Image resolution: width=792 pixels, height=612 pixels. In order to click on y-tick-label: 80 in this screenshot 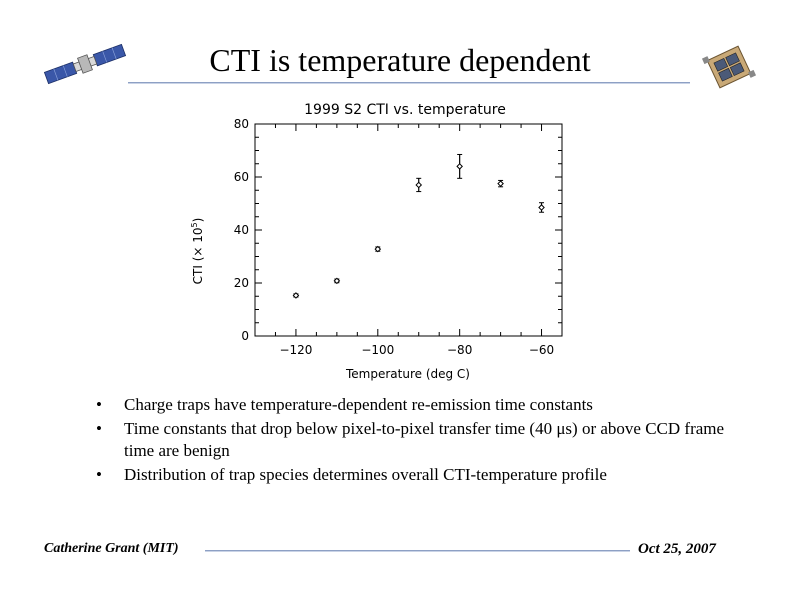, I will do `click(241, 124)`.